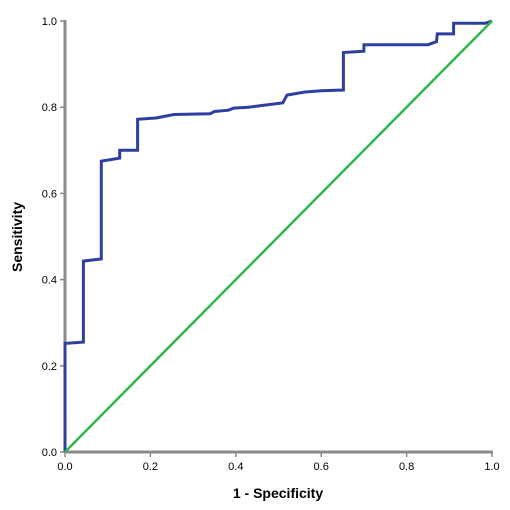 Image resolution: width=510 pixels, height=510 pixels. Describe the element at coordinates (64, 467) in the screenshot. I see `x-tick-label: 0.0` at that location.